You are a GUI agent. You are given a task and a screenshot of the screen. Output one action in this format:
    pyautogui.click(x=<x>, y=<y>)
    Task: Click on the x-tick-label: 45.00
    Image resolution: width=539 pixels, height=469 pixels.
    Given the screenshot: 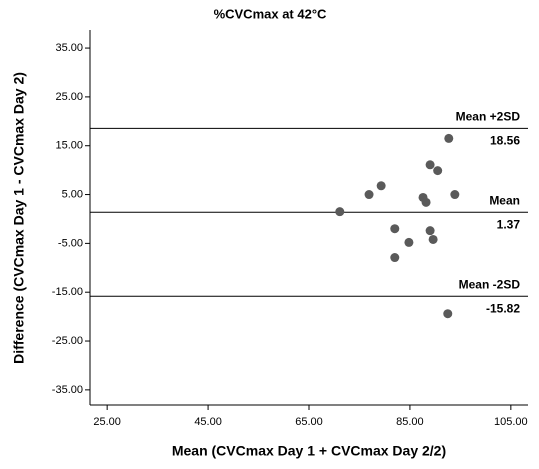 What is the action you would take?
    pyautogui.click(x=208, y=422)
    